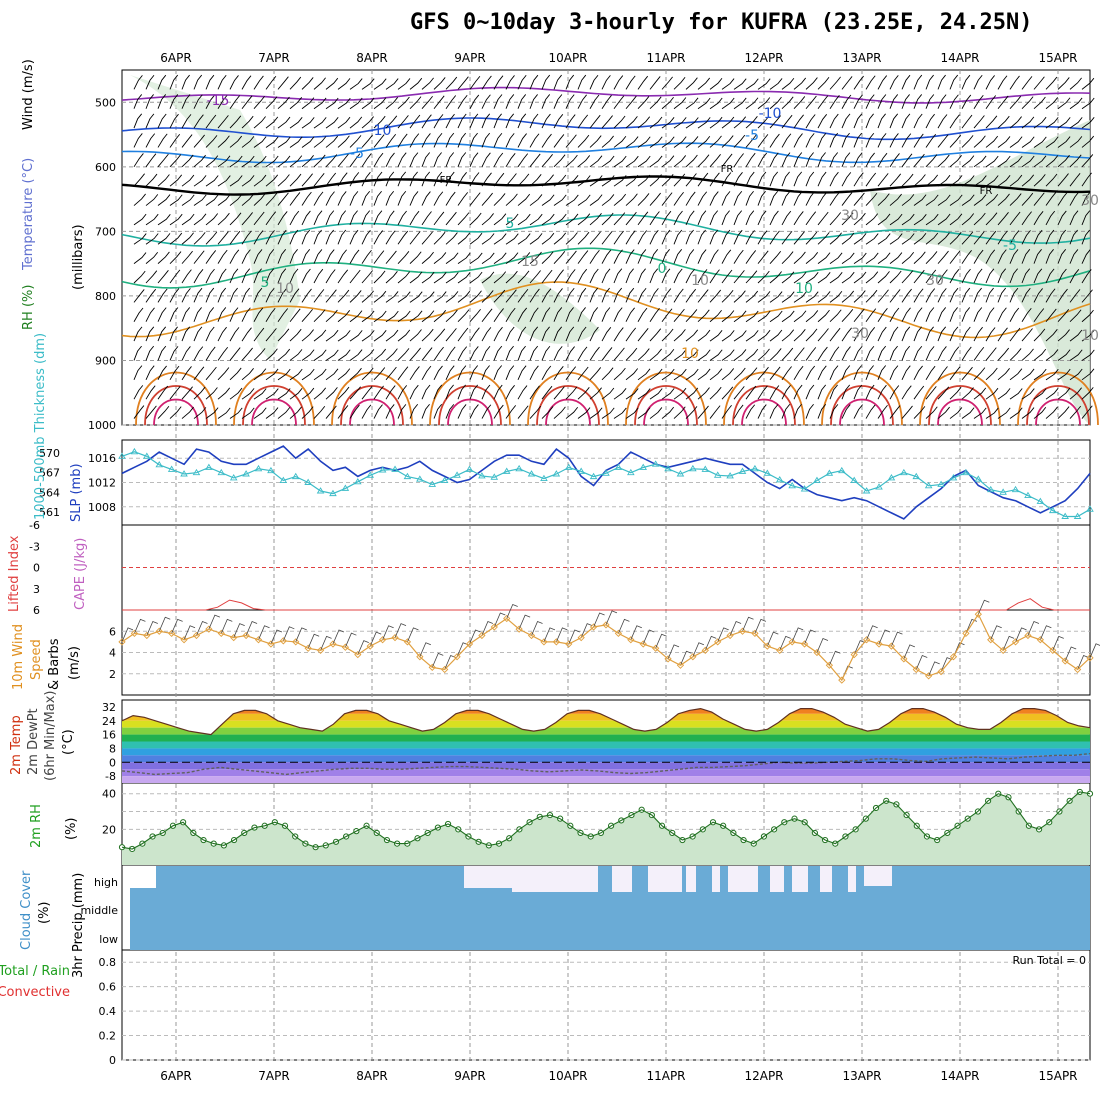 This screenshot has height=1100, width=1100. I want to click on rh-area, so click(606, 828).